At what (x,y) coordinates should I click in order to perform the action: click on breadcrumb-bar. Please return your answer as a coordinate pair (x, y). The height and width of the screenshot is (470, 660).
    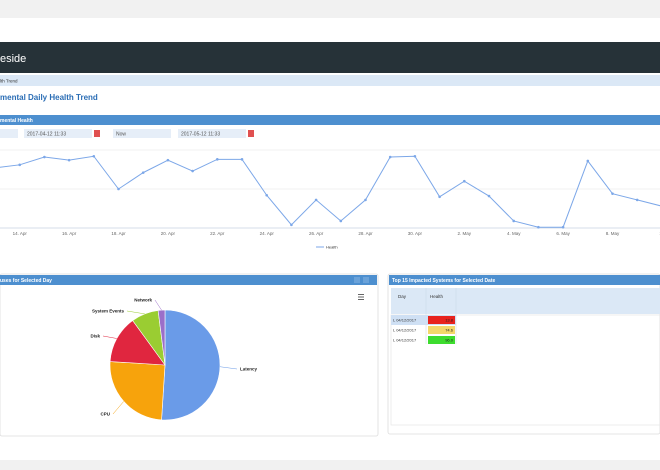
    Looking at the image, I should click on (330, 80).